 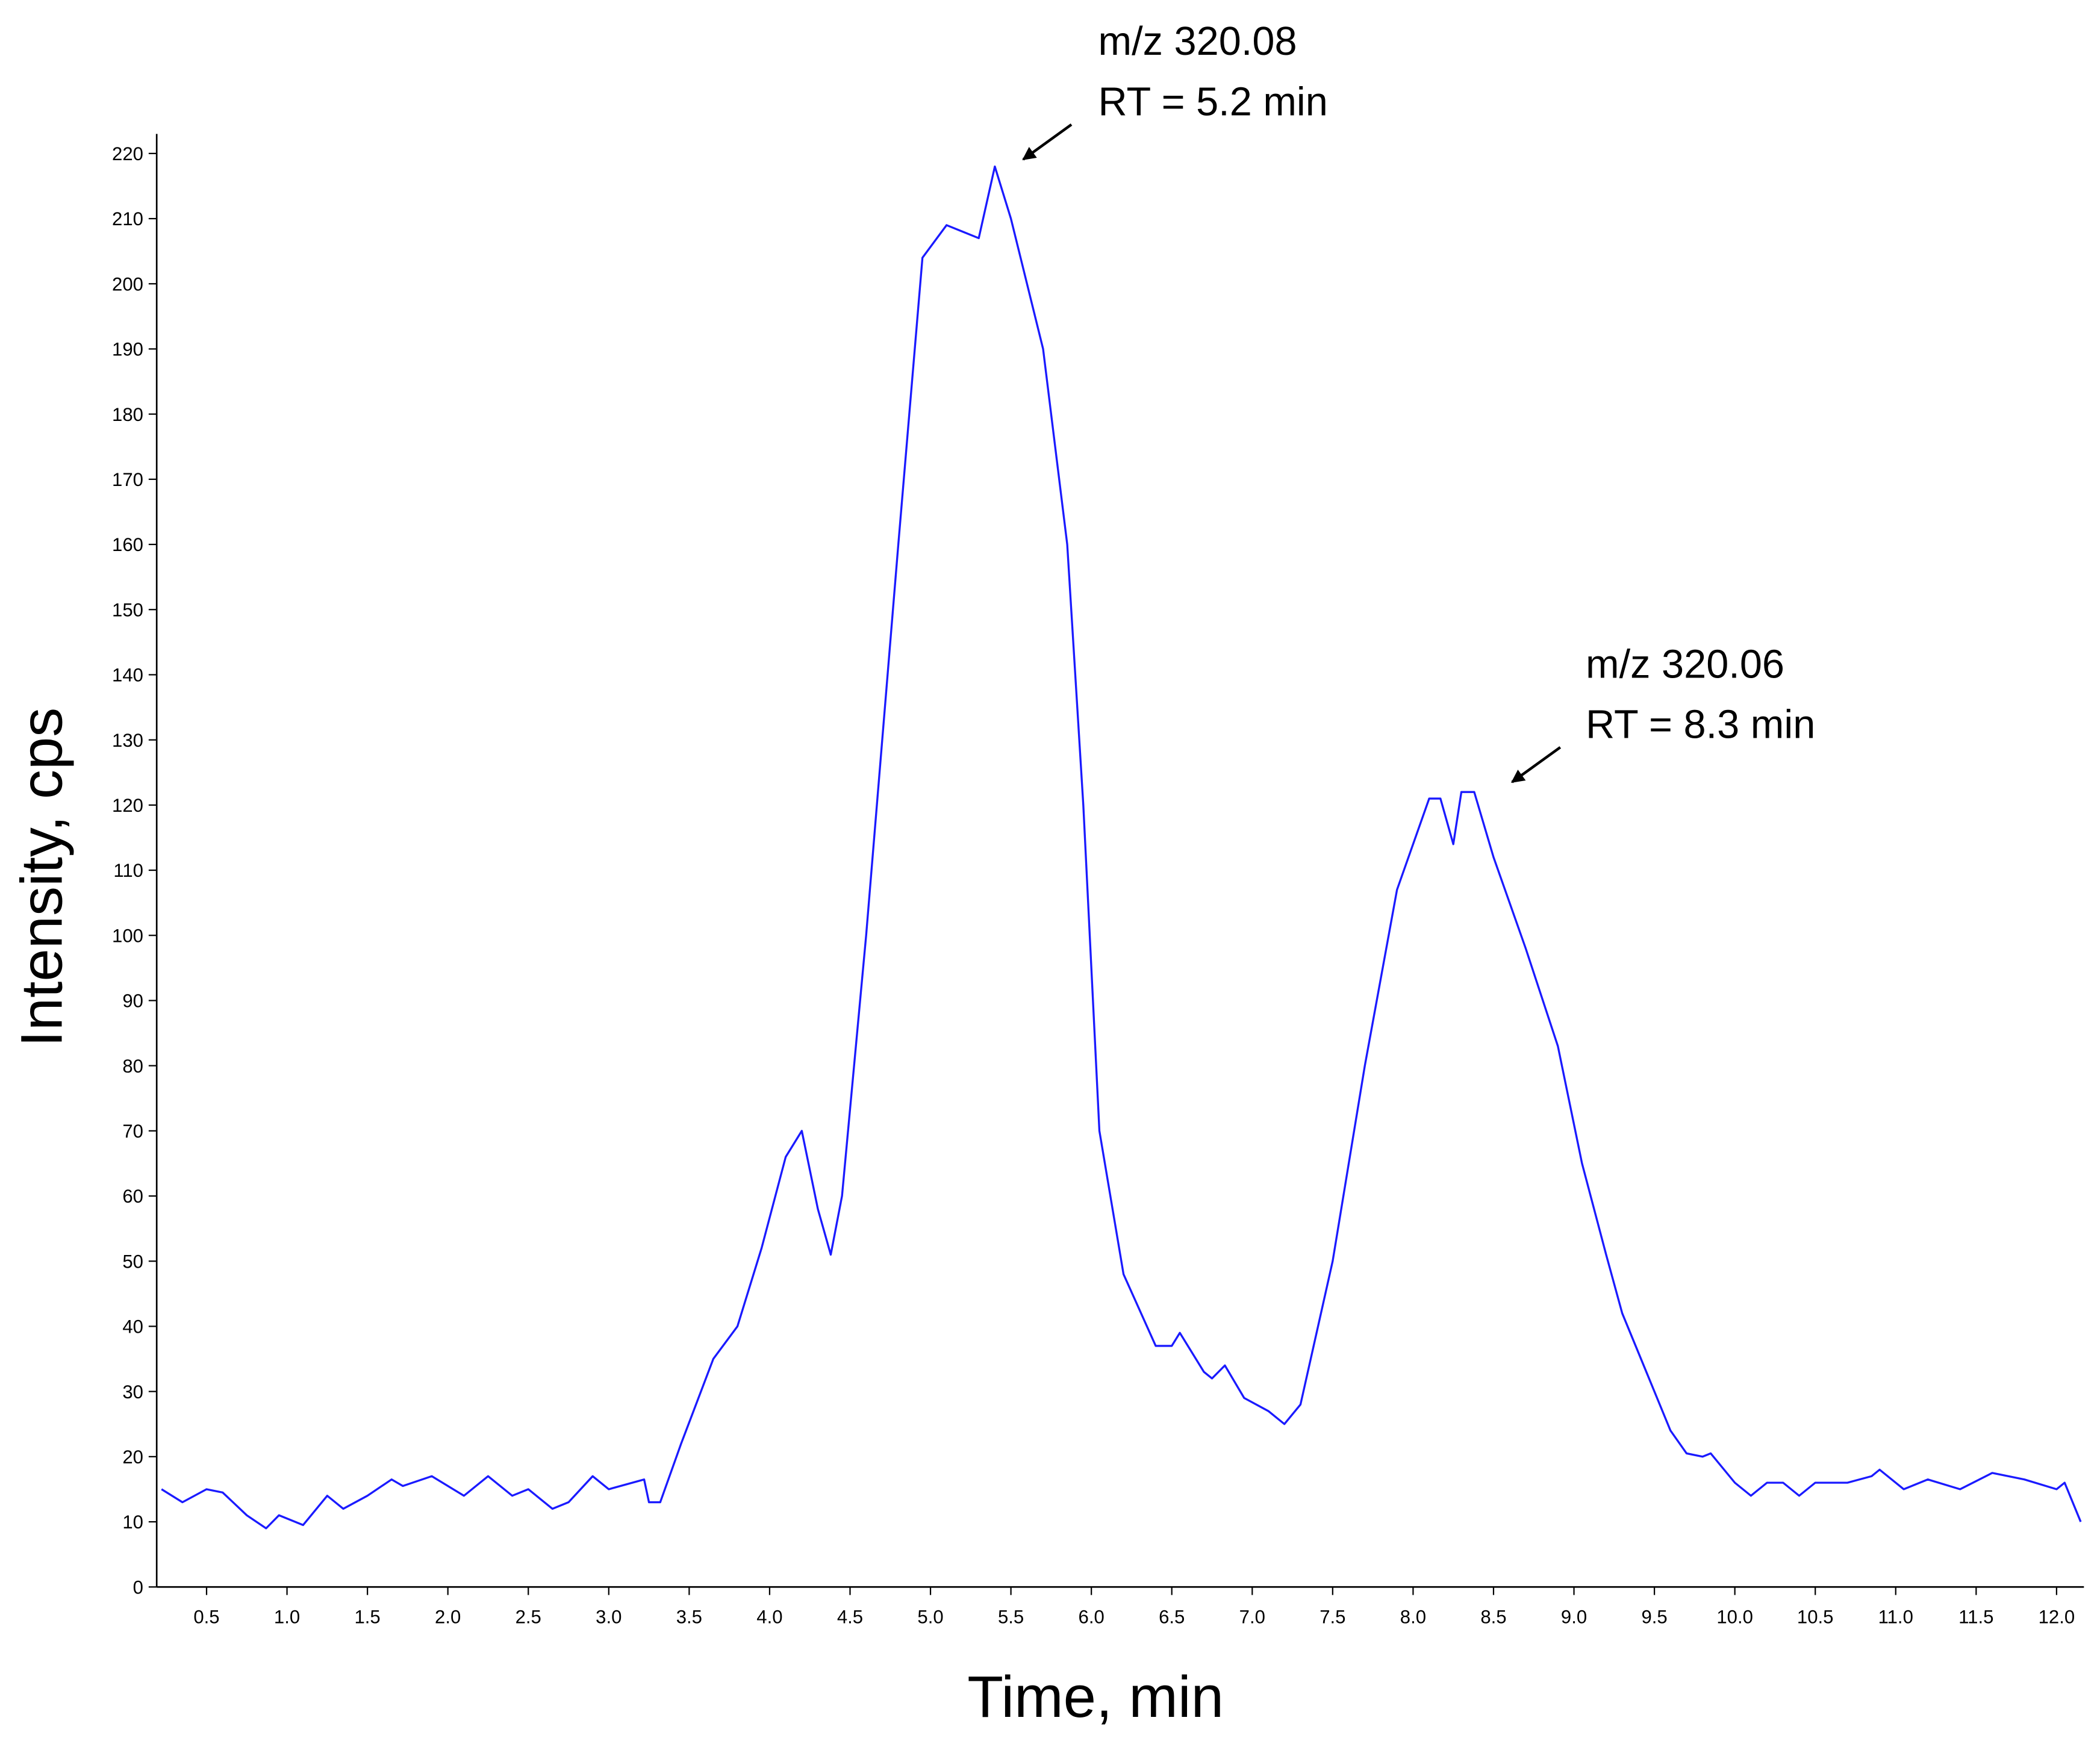 What do you see at coordinates (128, 414) in the screenshot?
I see `y-tick-label: 180` at bounding box center [128, 414].